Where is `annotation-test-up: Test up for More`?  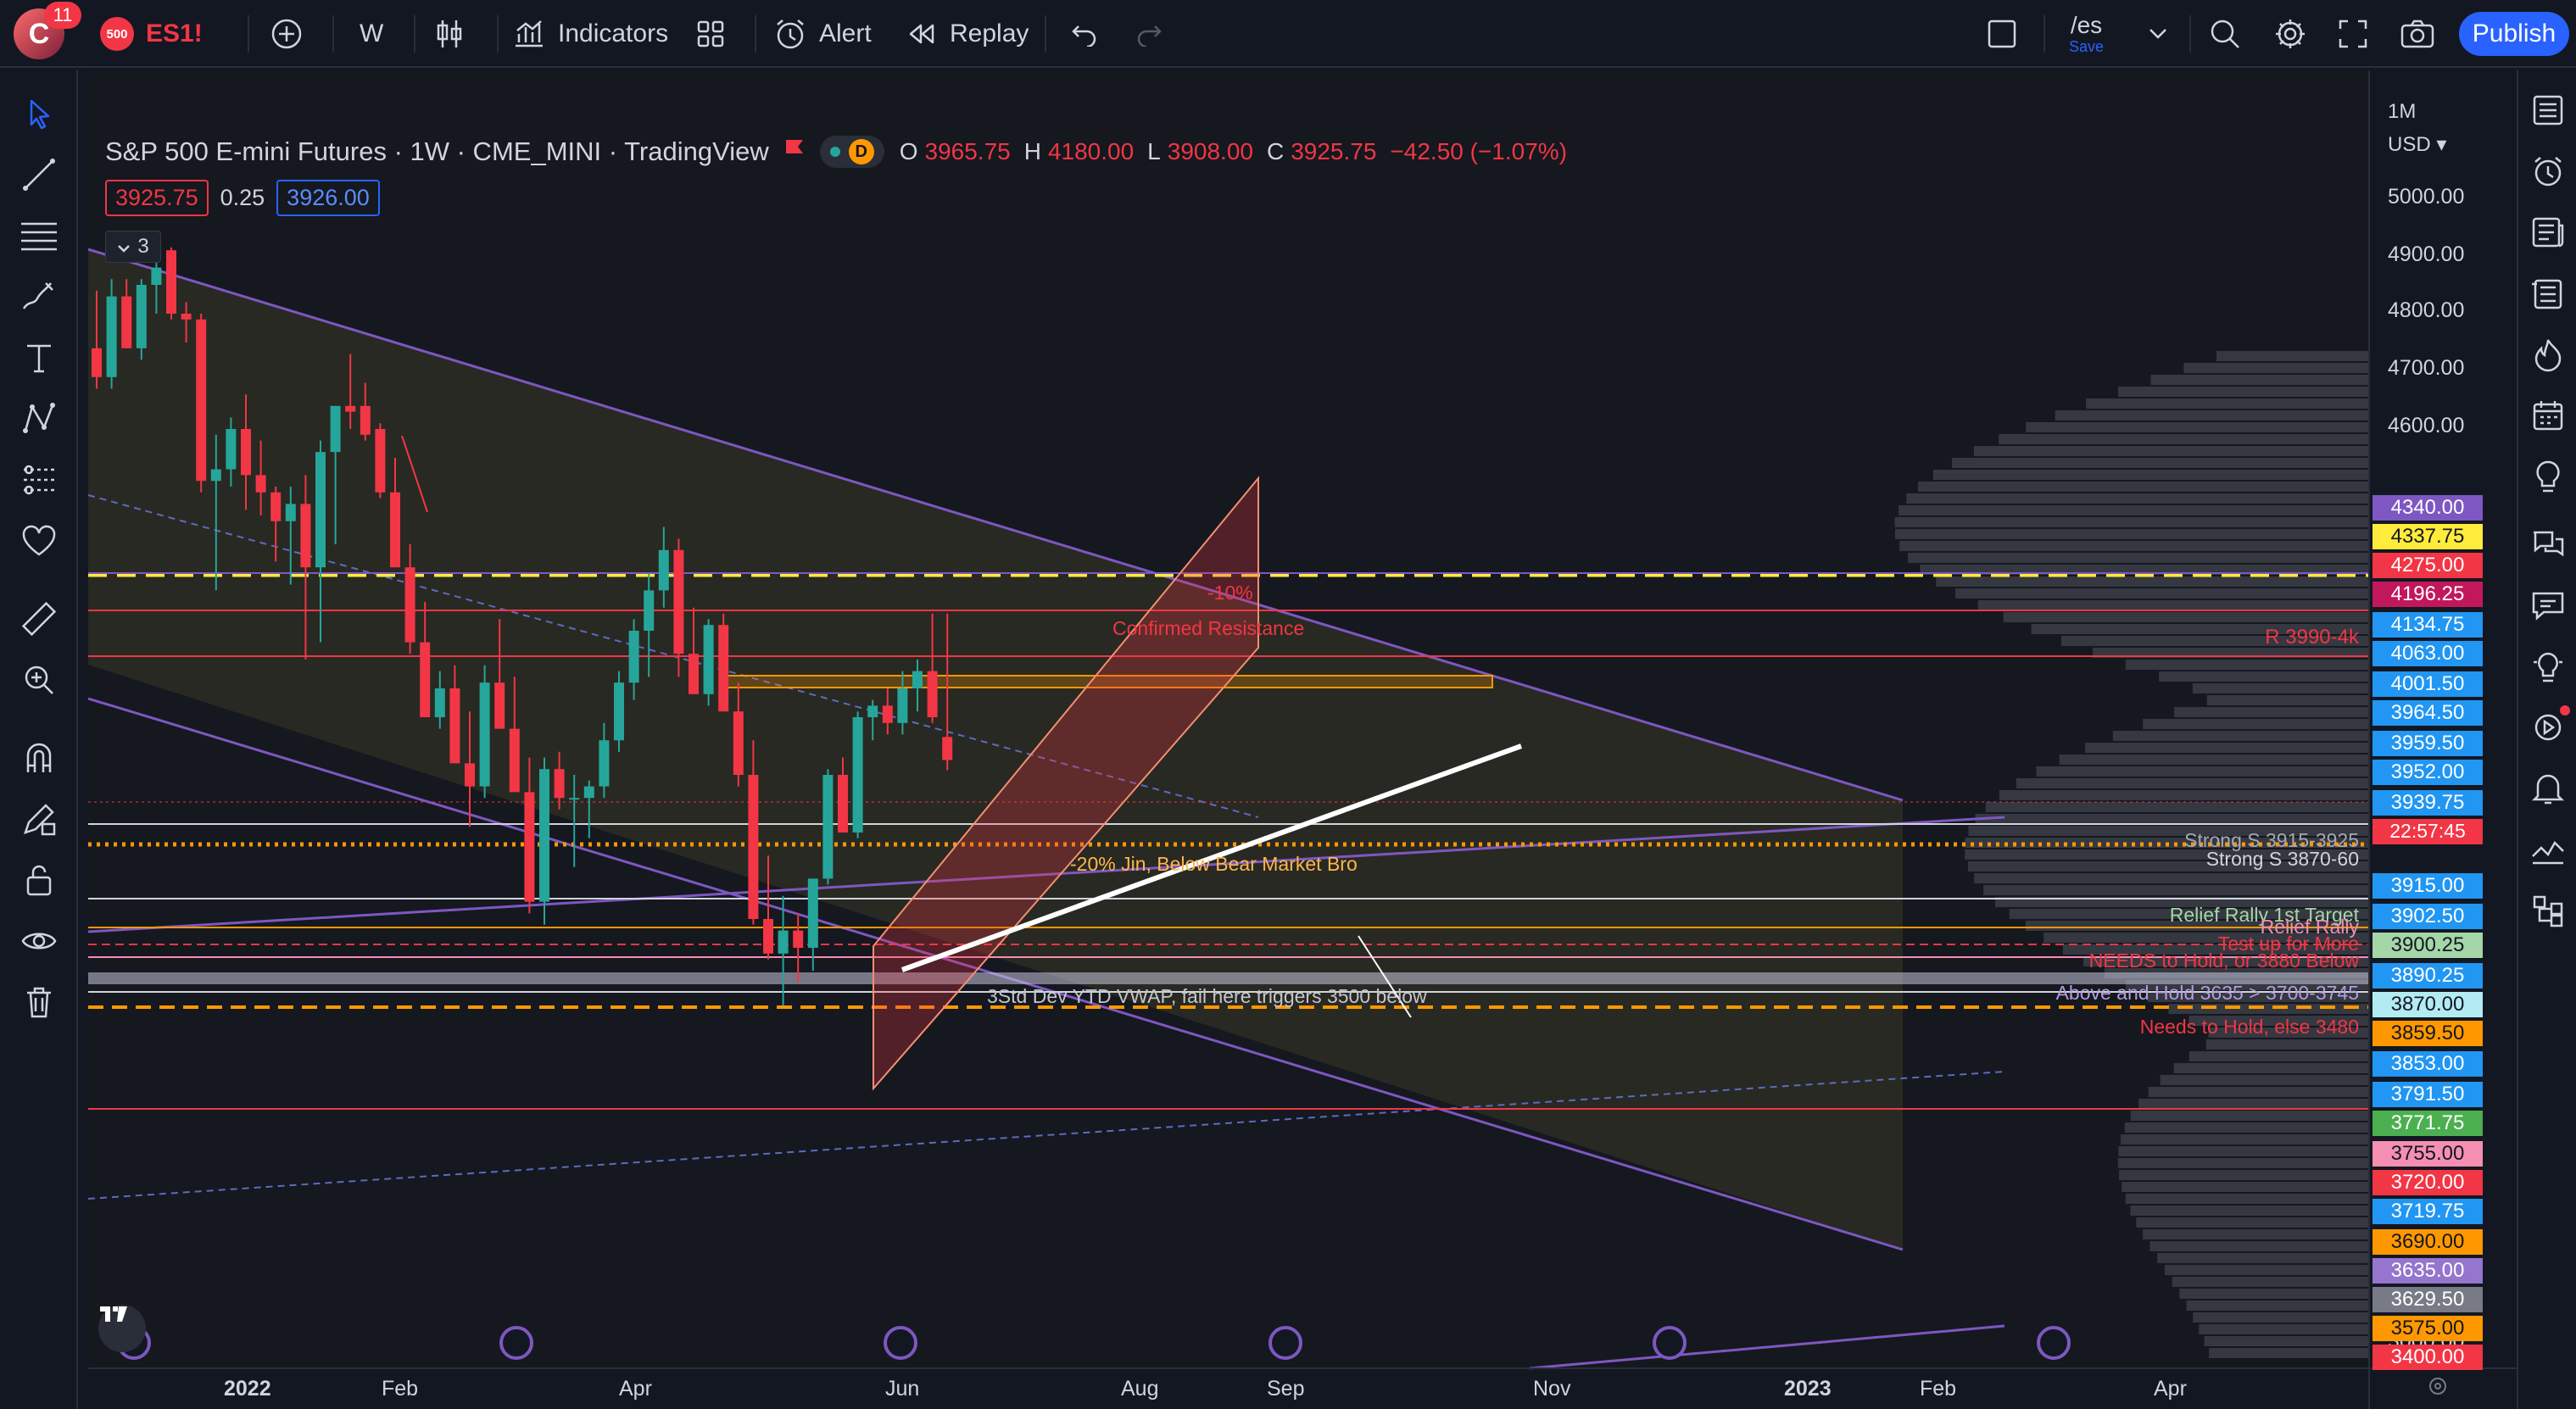
annotation-test-up: Test up for More is located at coordinates (2288, 944).